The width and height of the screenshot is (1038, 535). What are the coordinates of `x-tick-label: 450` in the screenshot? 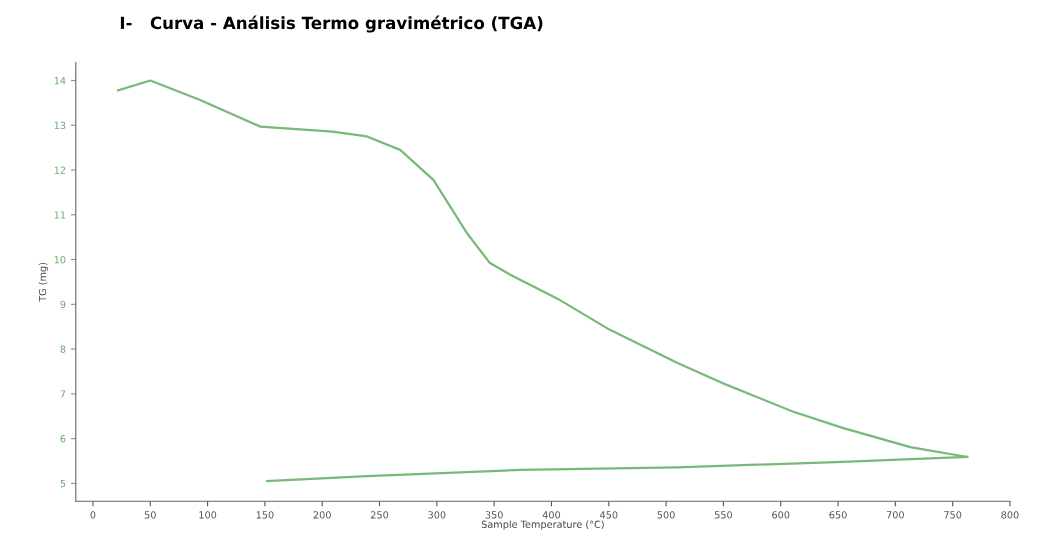 It's located at (608, 515).